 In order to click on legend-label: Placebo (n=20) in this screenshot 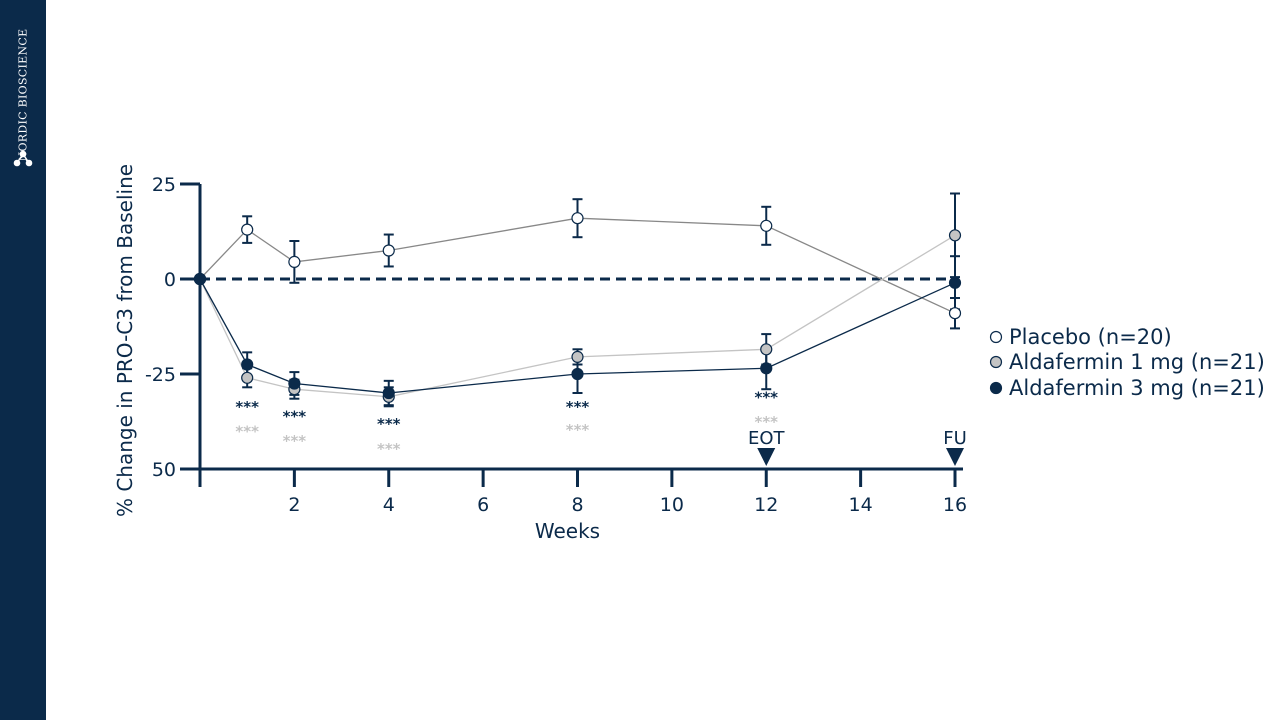, I will do `click(1090, 337)`.